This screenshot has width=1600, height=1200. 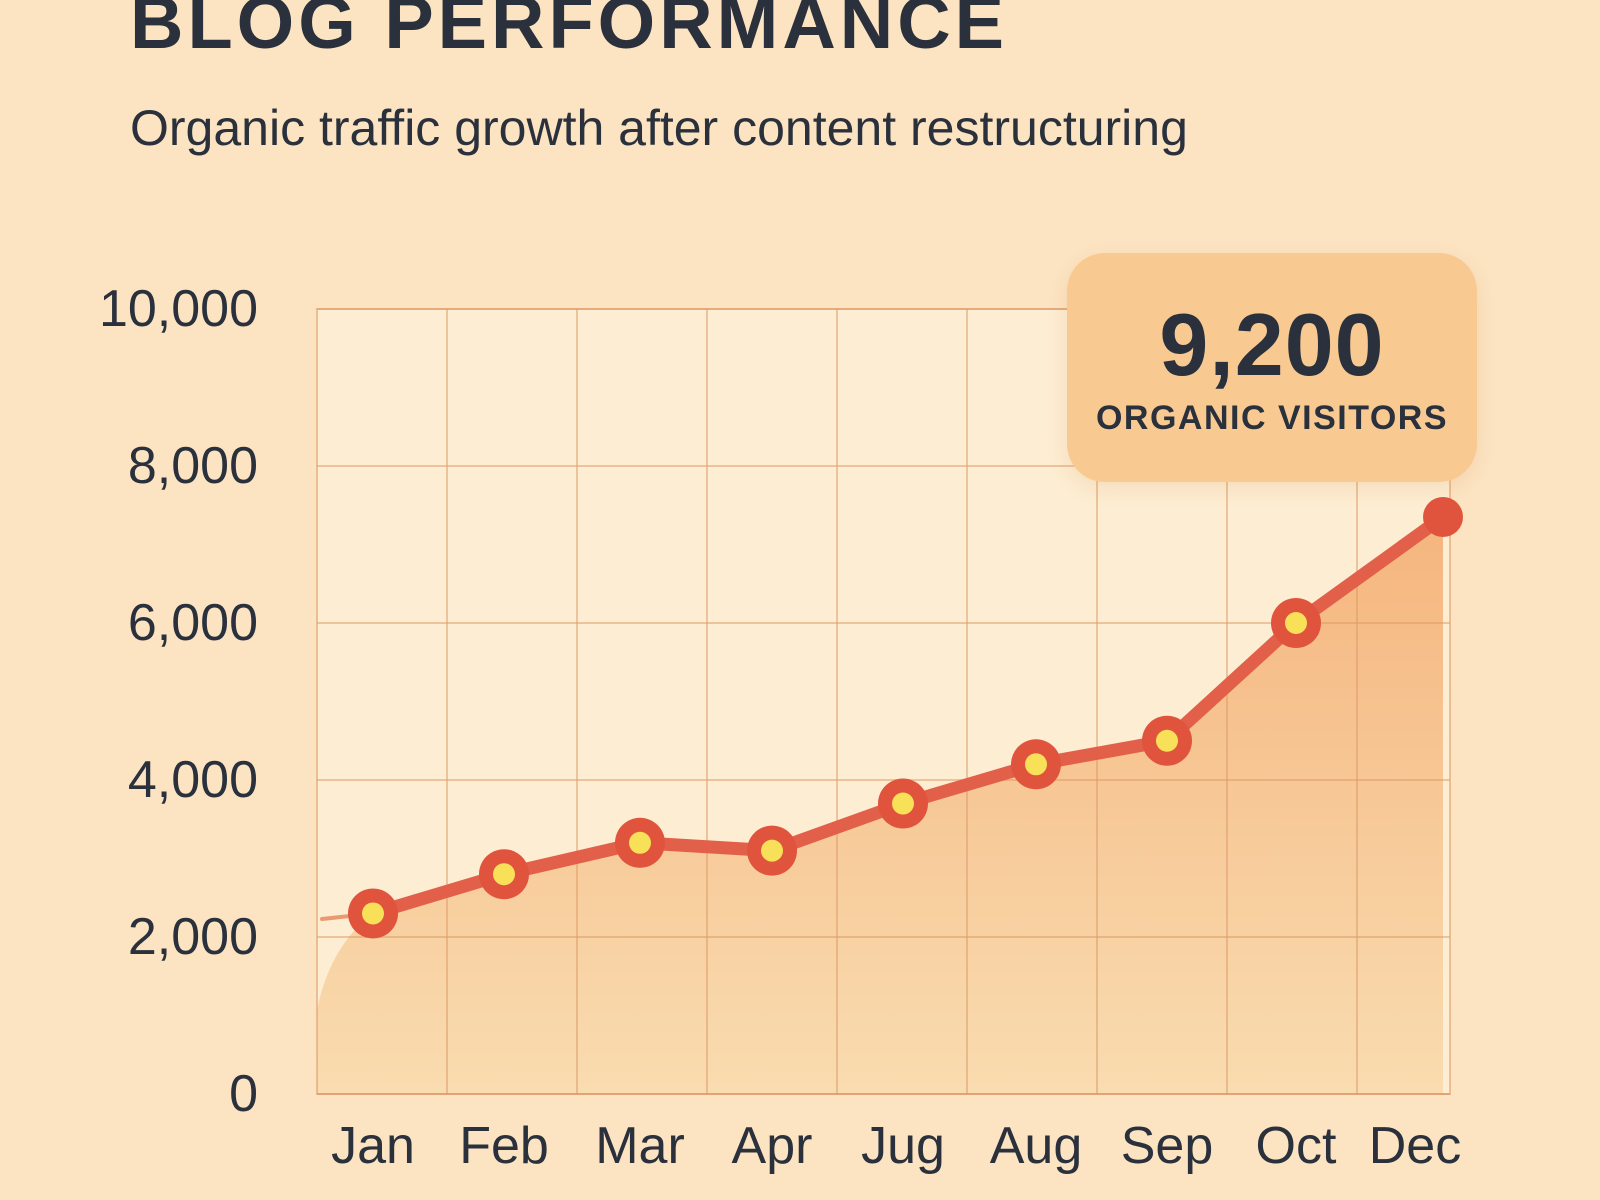 What do you see at coordinates (192, 466) in the screenshot?
I see `y-tick-label: 8,000` at bounding box center [192, 466].